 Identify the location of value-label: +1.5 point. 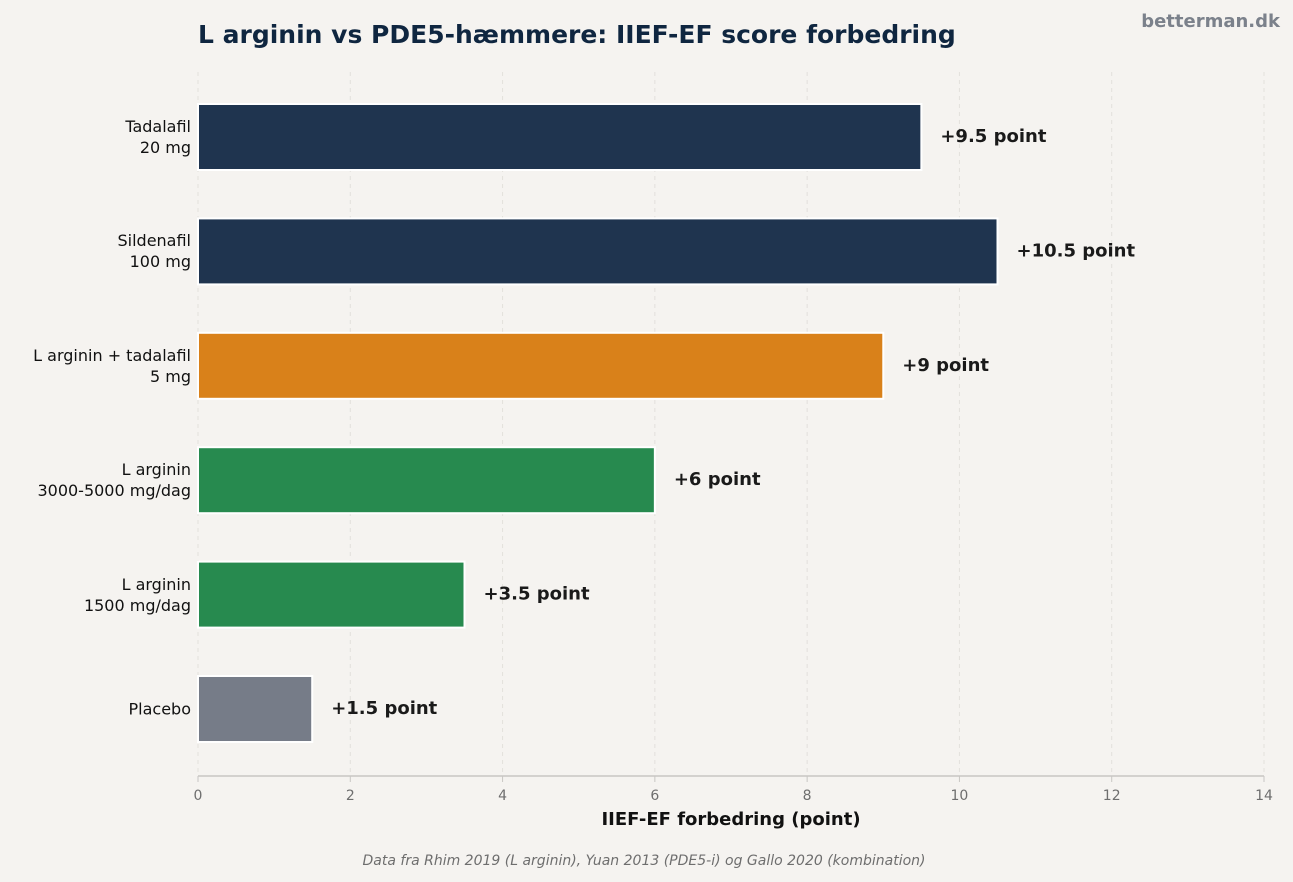
(384, 708).